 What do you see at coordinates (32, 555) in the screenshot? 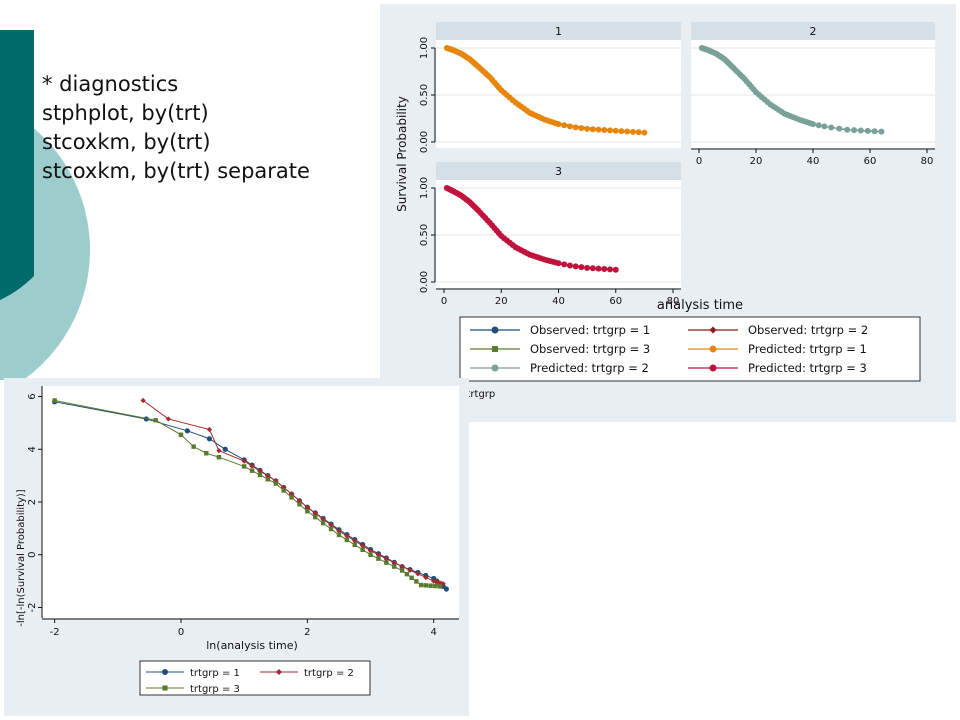
I see `y-tick-label: 0` at bounding box center [32, 555].